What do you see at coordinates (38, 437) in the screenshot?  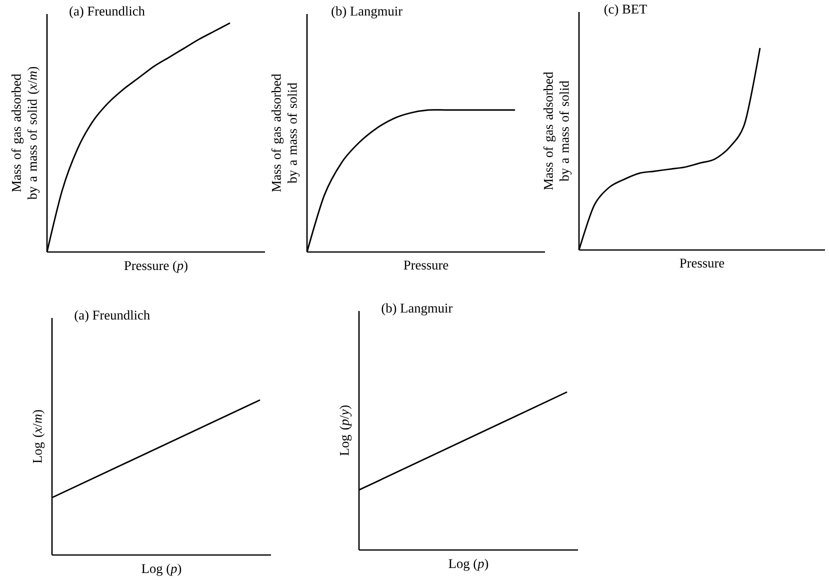 I see `y-axis-title: Log (x/m)` at bounding box center [38, 437].